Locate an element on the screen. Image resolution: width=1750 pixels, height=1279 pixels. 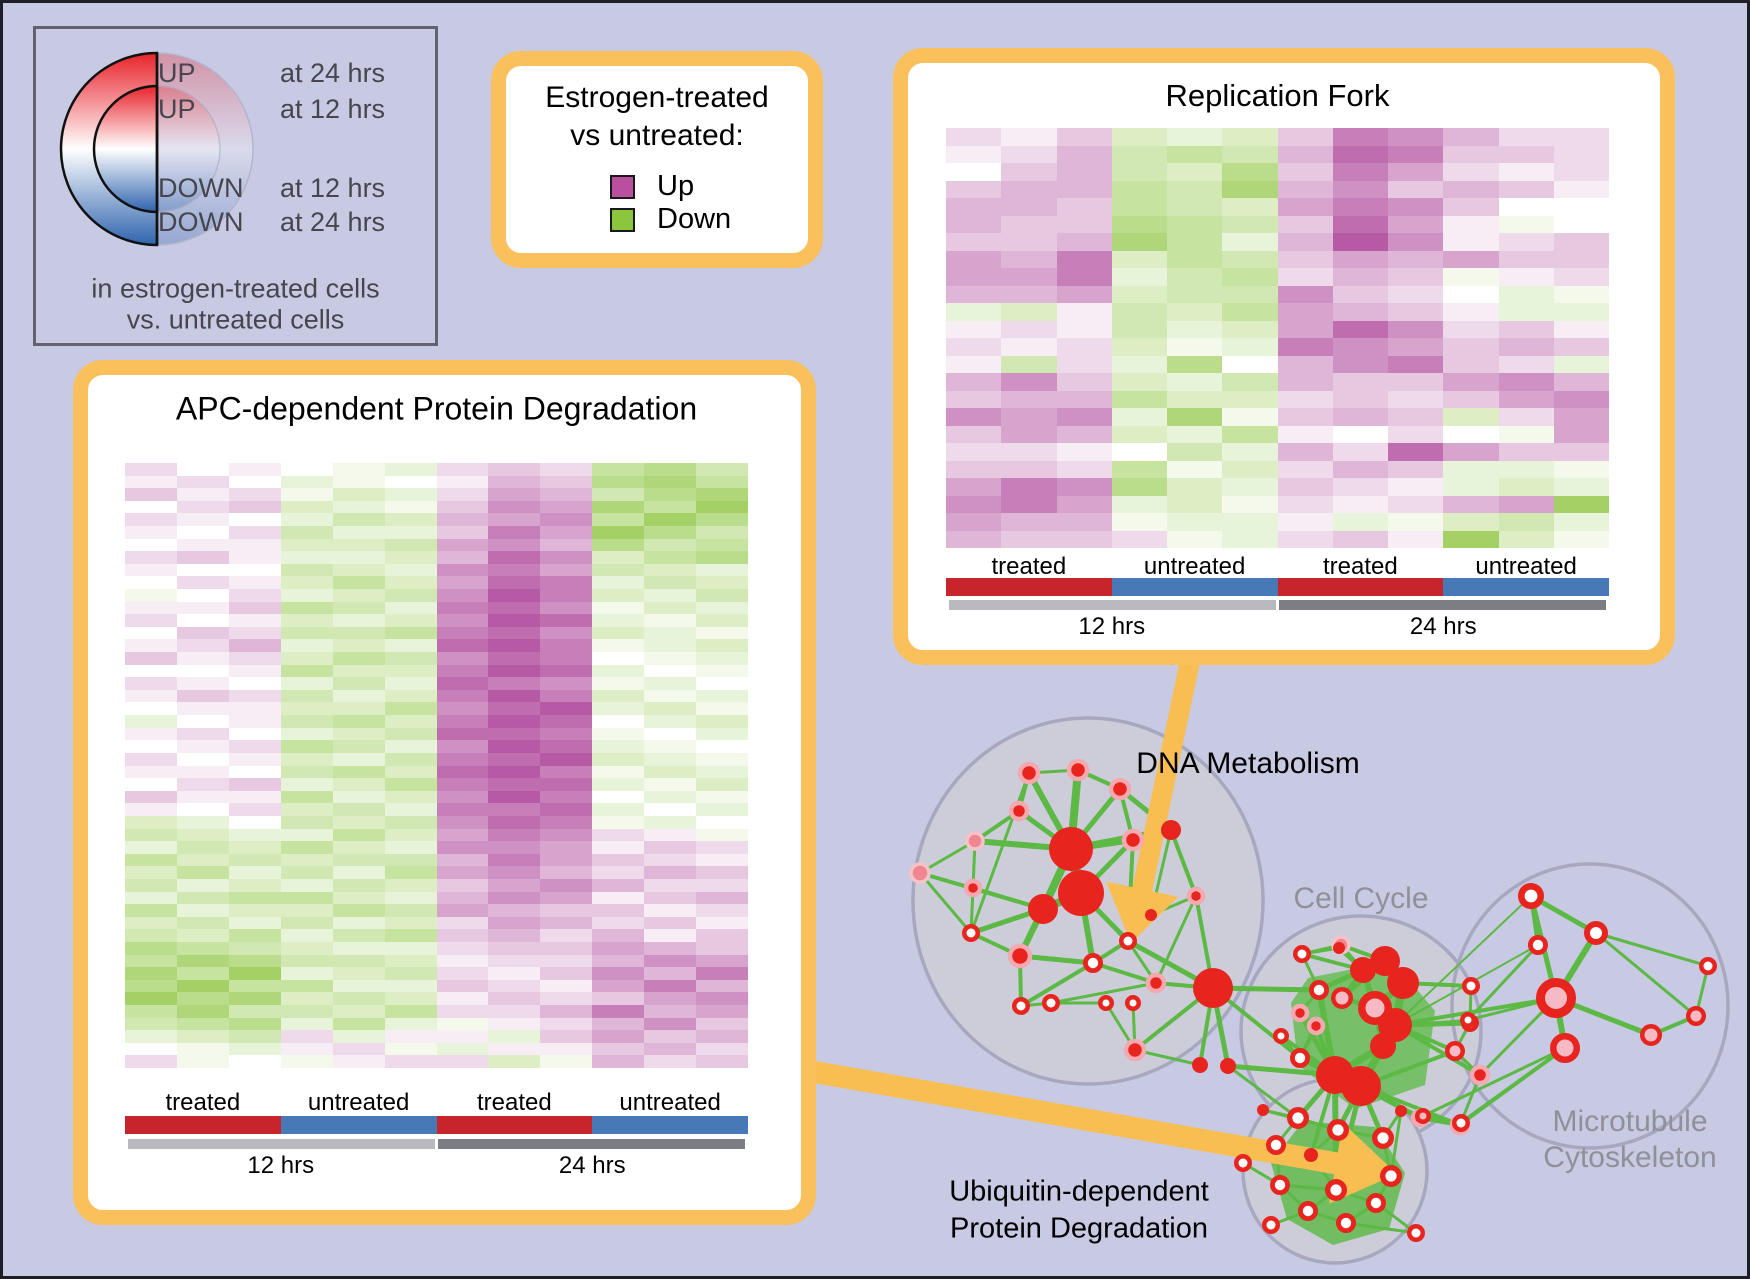
down-swatch-icon is located at coordinates (622, 219).